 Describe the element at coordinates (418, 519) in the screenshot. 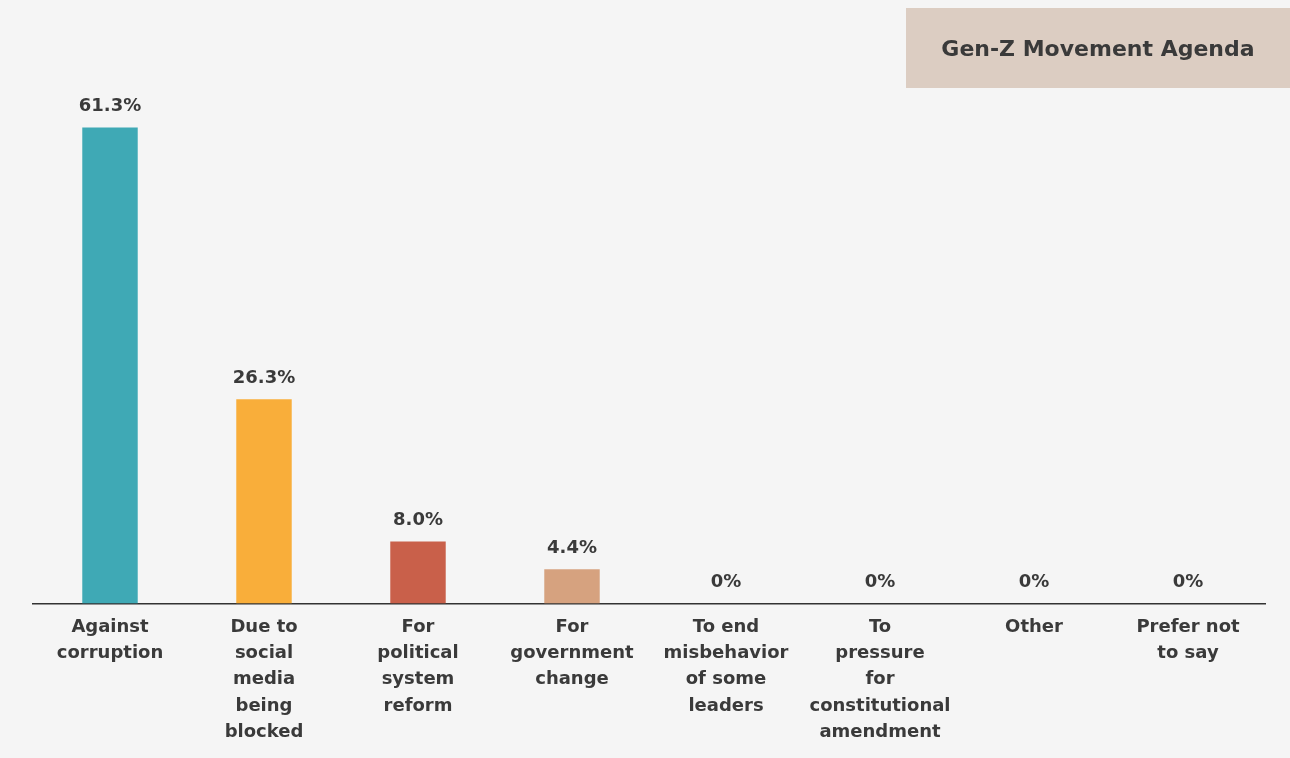

I see `data-label: 8.0%` at that location.